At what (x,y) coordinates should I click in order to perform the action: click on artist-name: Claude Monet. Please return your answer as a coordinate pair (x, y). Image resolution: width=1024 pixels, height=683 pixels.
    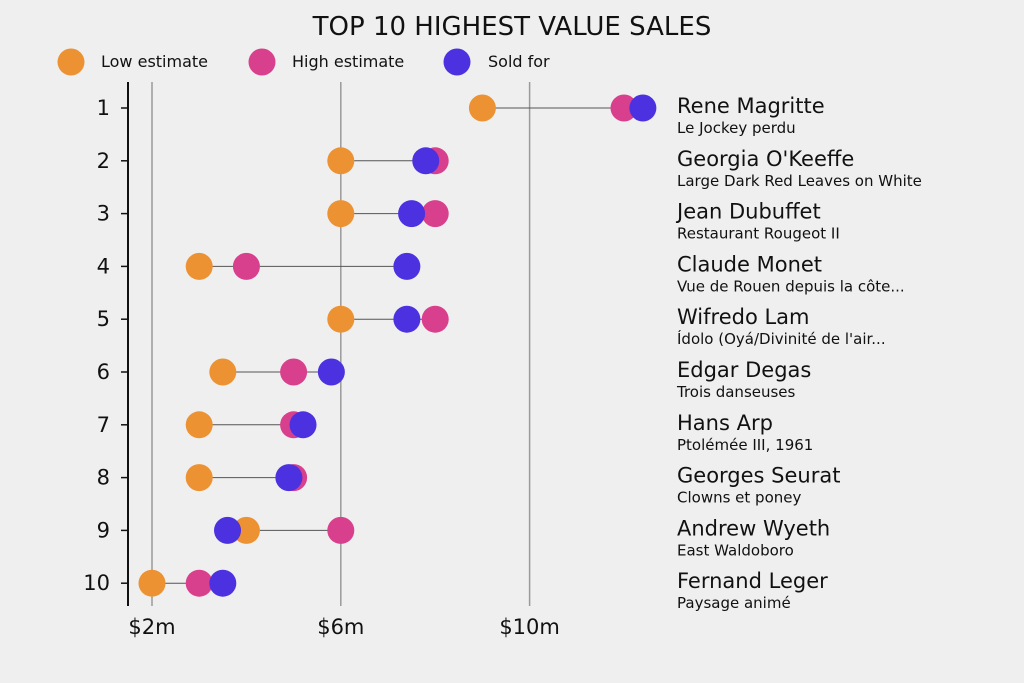
    Looking at the image, I should click on (749, 264).